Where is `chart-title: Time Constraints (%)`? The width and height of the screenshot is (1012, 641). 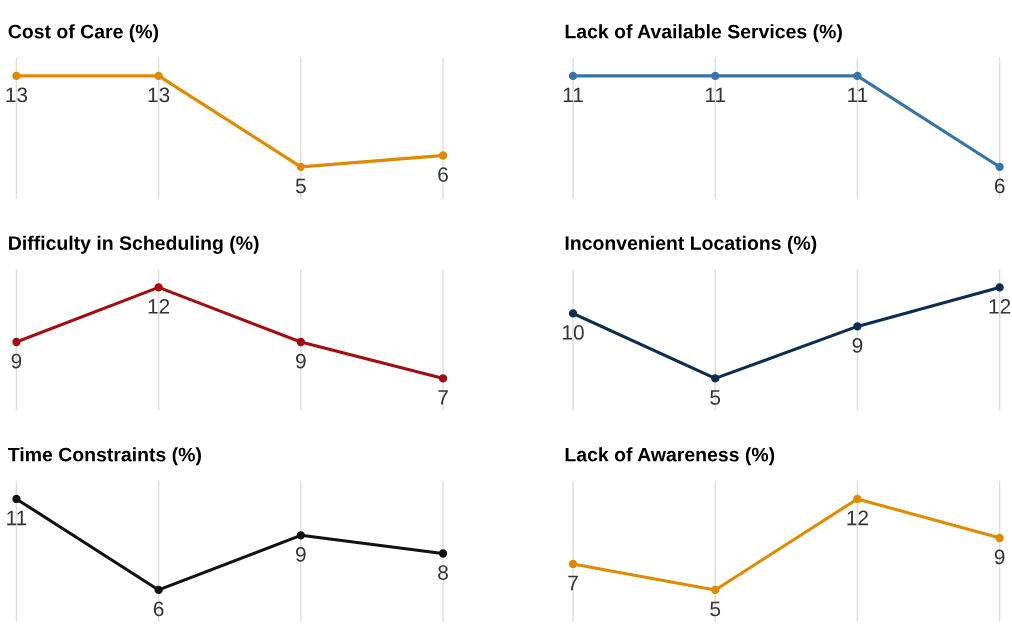 chart-title: Time Constraints (%) is located at coordinates (104, 456).